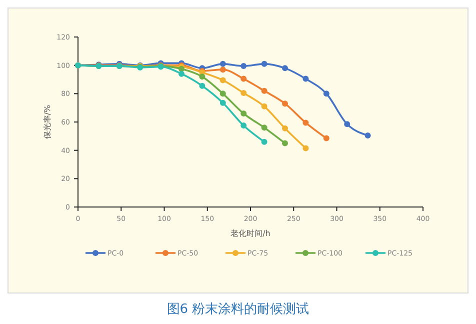 The image size is (476, 324). Describe the element at coordinates (47, 122) in the screenshot. I see `y-axis-title: 保光率/%` at that location.